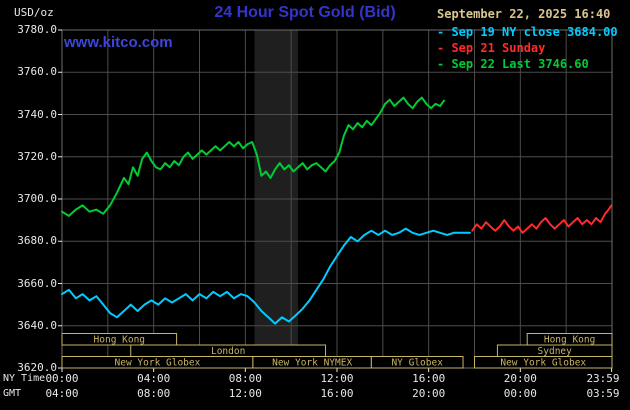 Image resolution: width=630 pixels, height=410 pixels. Describe the element at coordinates (603, 378) in the screenshot. I see `x-axis-label-ny: 23:59` at that location.